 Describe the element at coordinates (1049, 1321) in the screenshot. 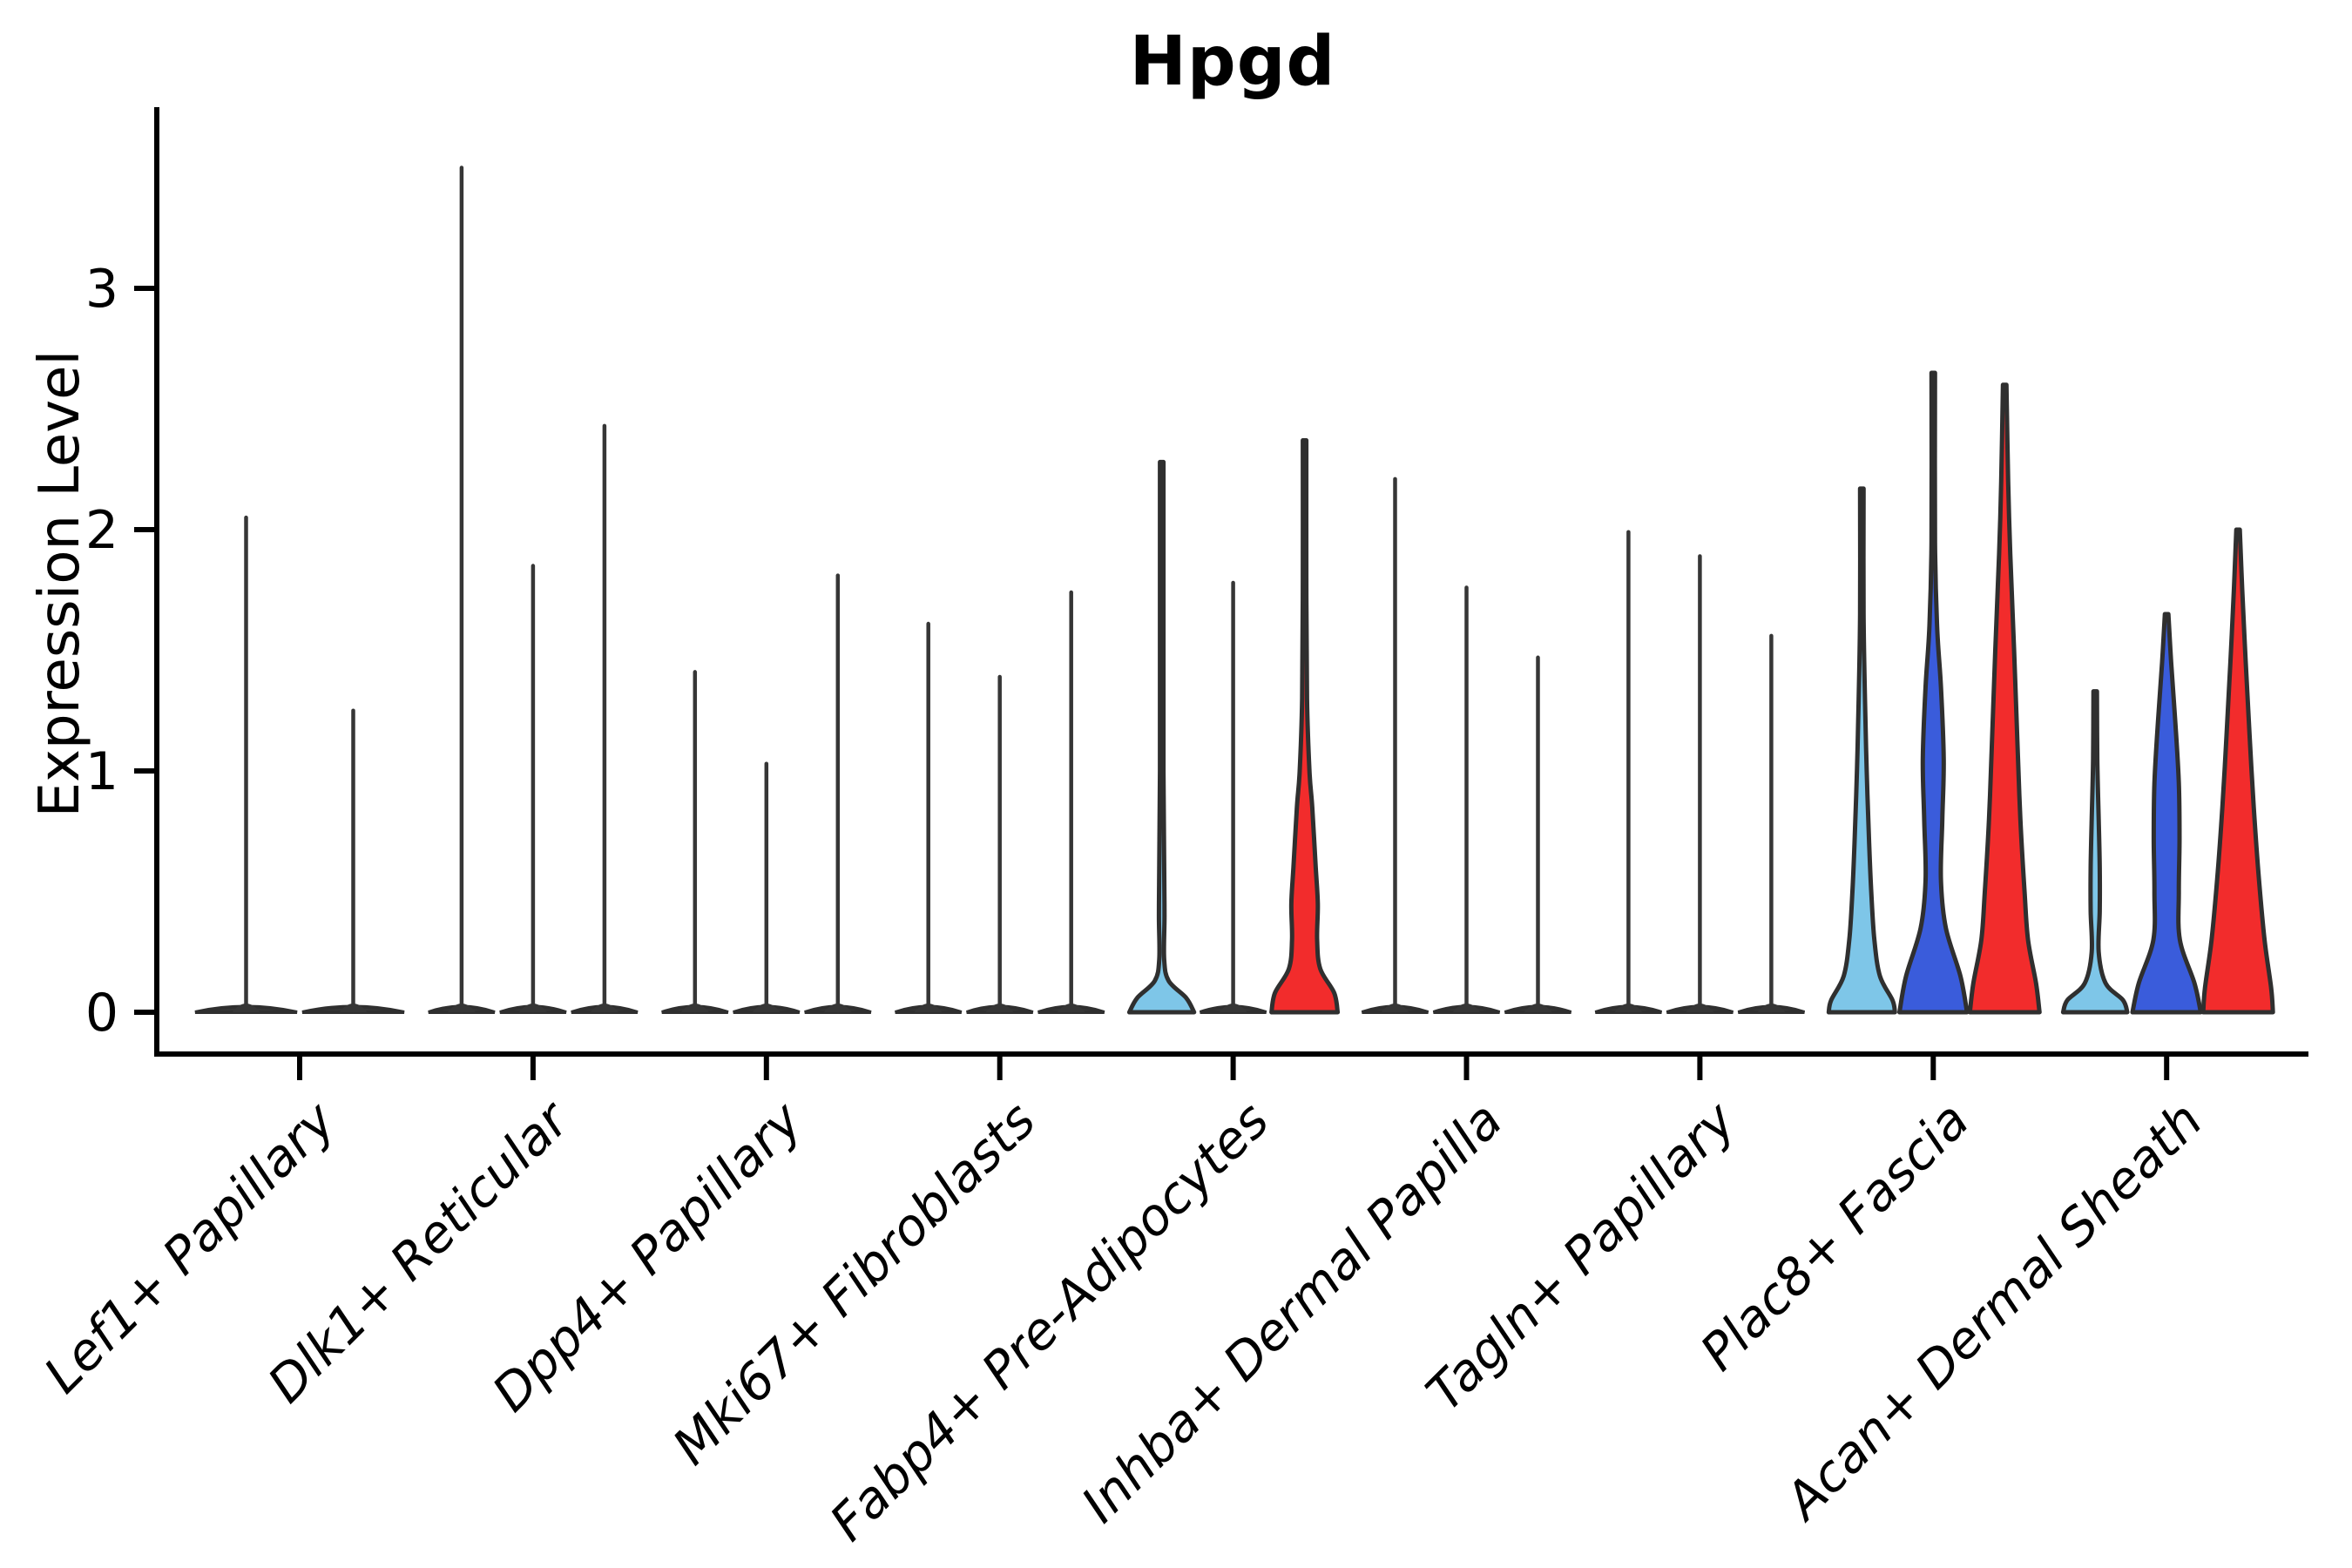

I see `x-tick-label-4: Fabp4+ Pre-Adipocytes` at that location.